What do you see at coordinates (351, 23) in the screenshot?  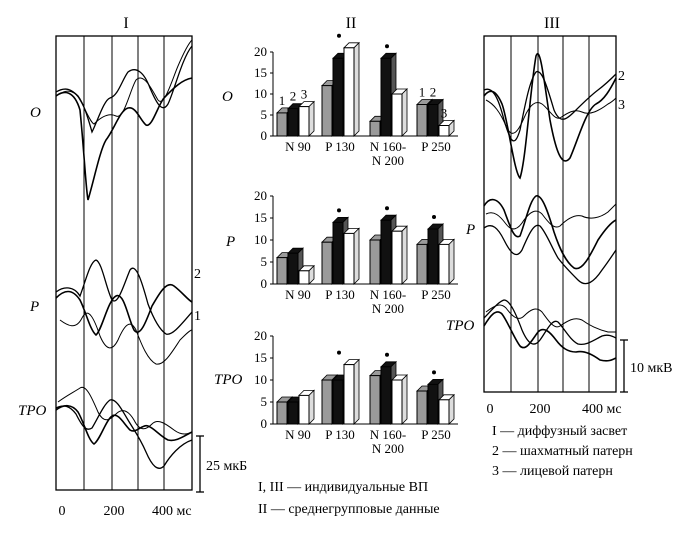 I see `panel-middle-title: II` at bounding box center [351, 23].